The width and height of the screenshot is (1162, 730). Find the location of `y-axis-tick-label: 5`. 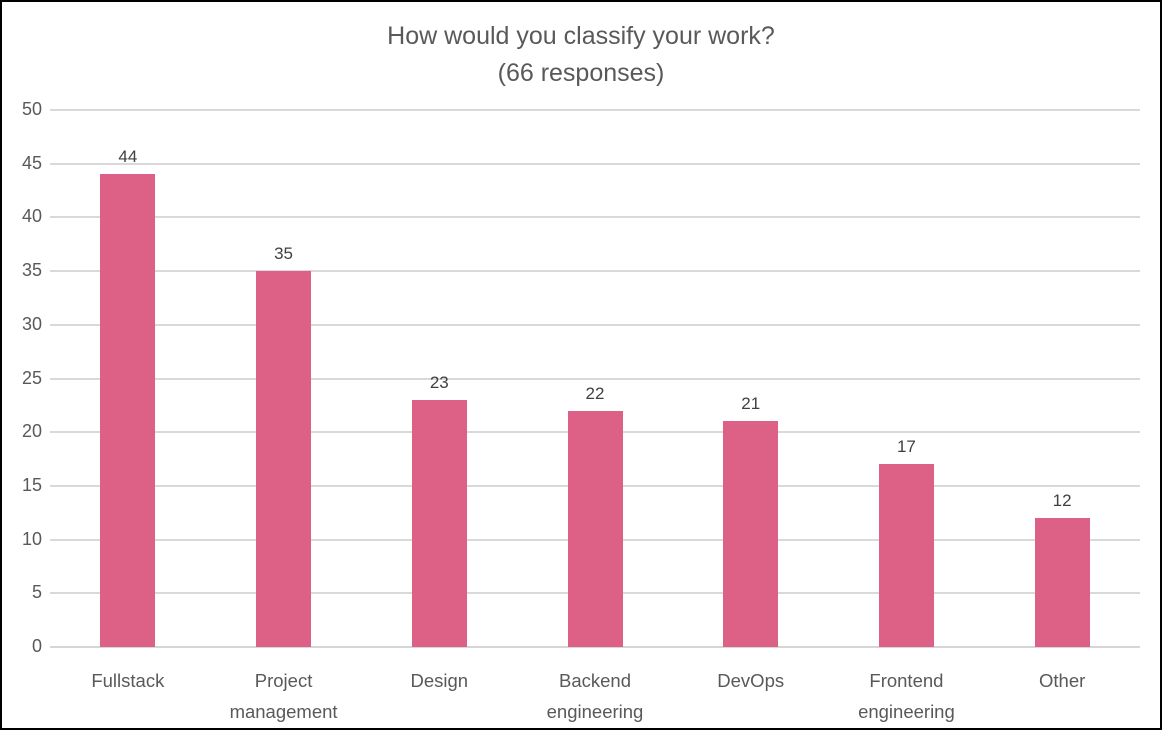

y-axis-tick-label: 5 is located at coordinates (36, 592).